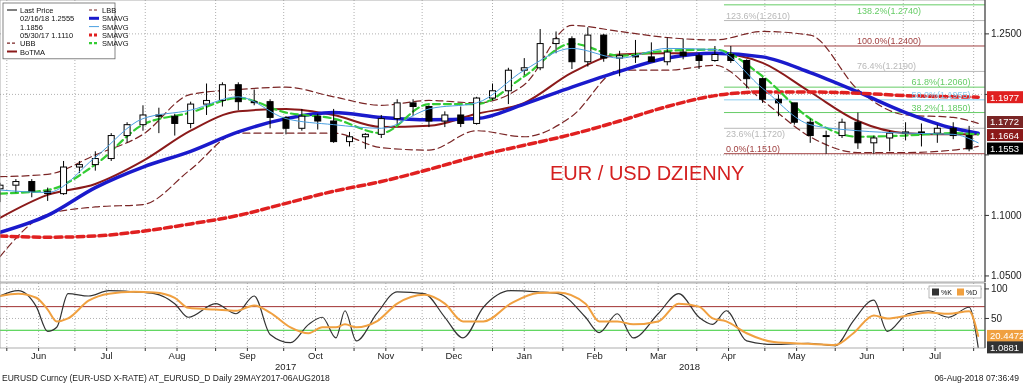  What do you see at coordinates (1006, 336) in the screenshot?
I see `annotation: 20.4472` at bounding box center [1006, 336].